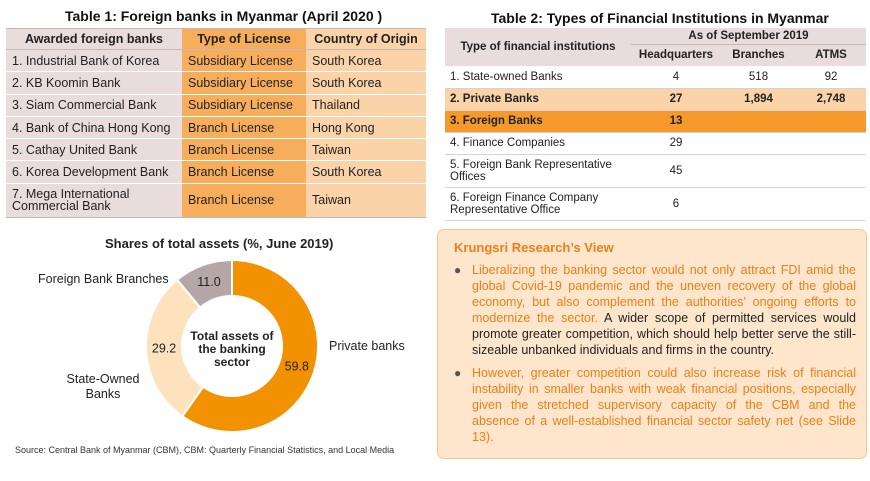 The image size is (870, 481). Describe the element at coordinates (748, 36) in the screenshot. I see `table2-header-group: As of September 2019` at that location.